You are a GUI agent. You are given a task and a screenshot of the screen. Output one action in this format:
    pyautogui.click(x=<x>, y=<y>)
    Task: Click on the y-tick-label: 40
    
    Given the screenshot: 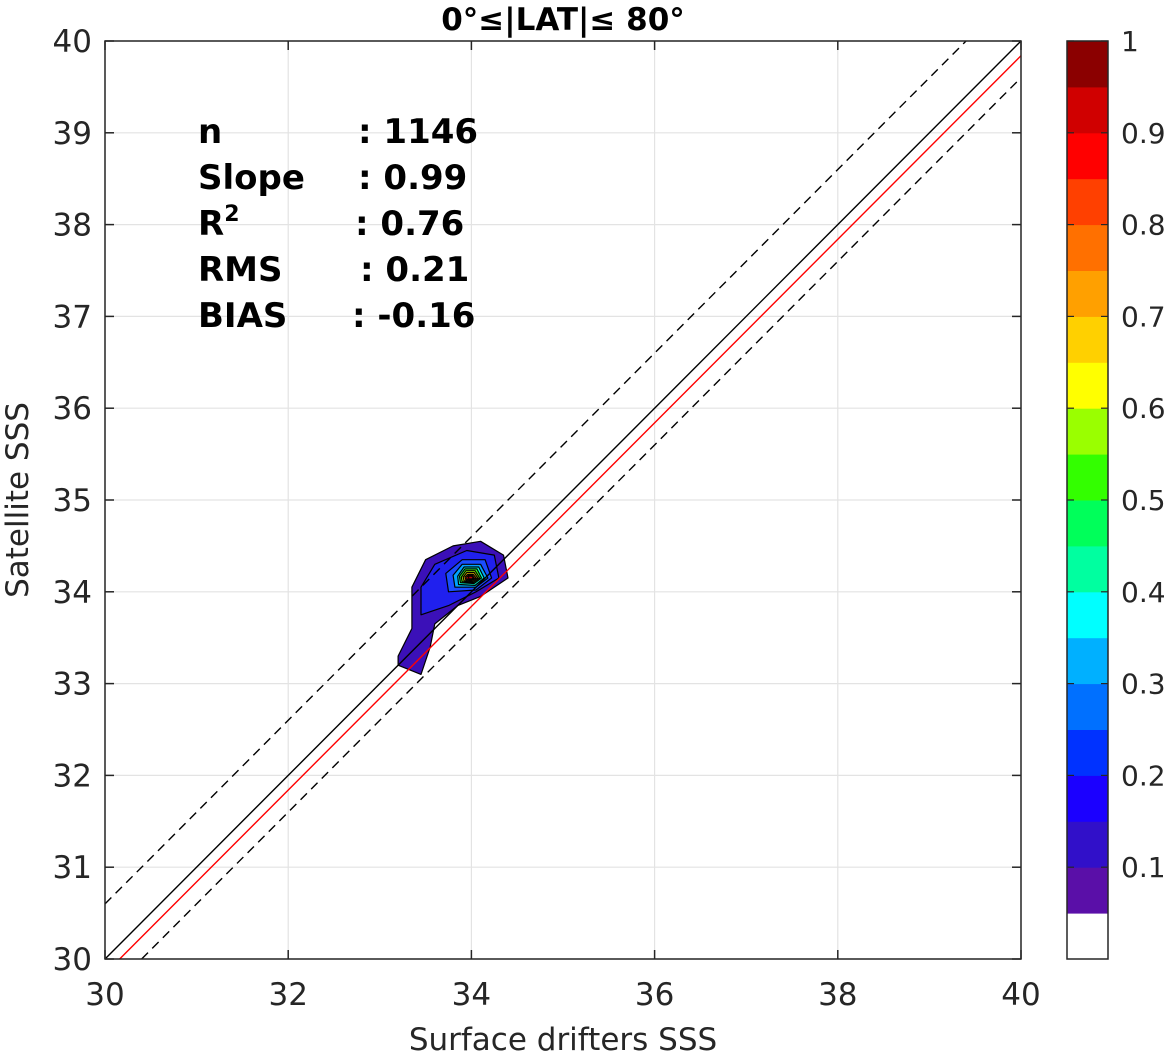 What is the action you would take?
    pyautogui.click(x=72, y=42)
    